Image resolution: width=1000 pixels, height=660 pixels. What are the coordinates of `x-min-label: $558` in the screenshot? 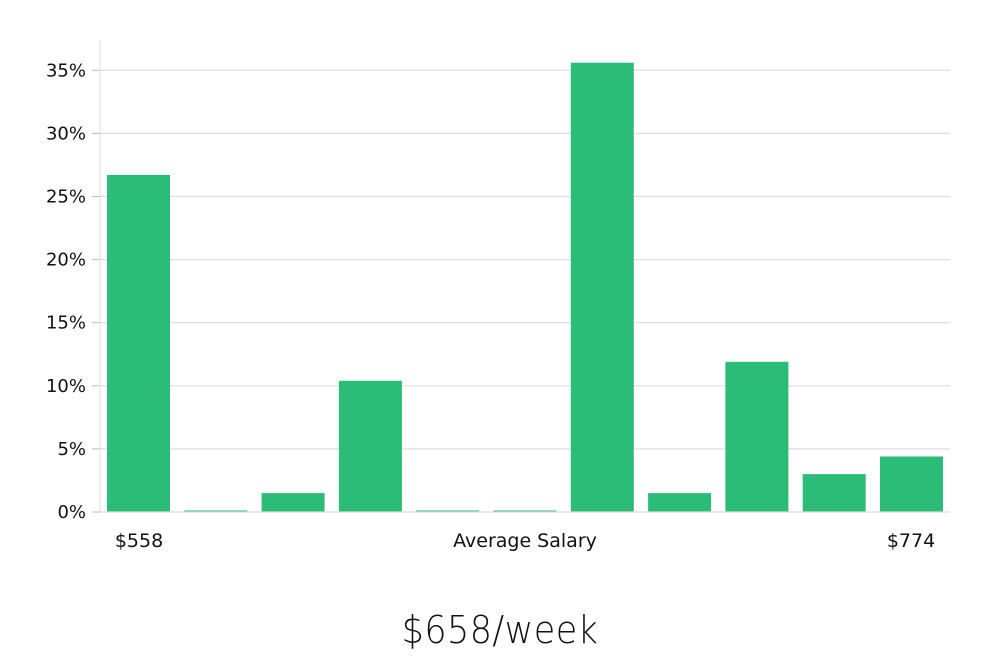 It's located at (139, 541).